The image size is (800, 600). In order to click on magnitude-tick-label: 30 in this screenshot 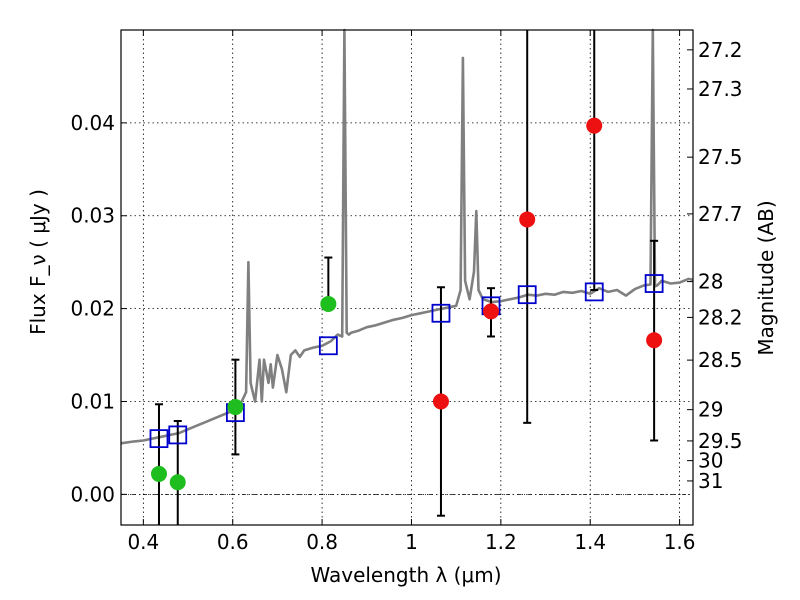, I will do `click(710, 461)`.